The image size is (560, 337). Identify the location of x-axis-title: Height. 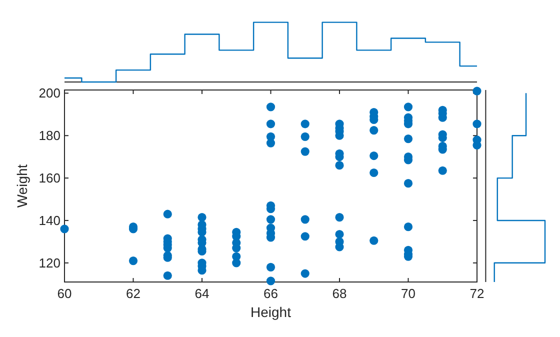
(271, 312).